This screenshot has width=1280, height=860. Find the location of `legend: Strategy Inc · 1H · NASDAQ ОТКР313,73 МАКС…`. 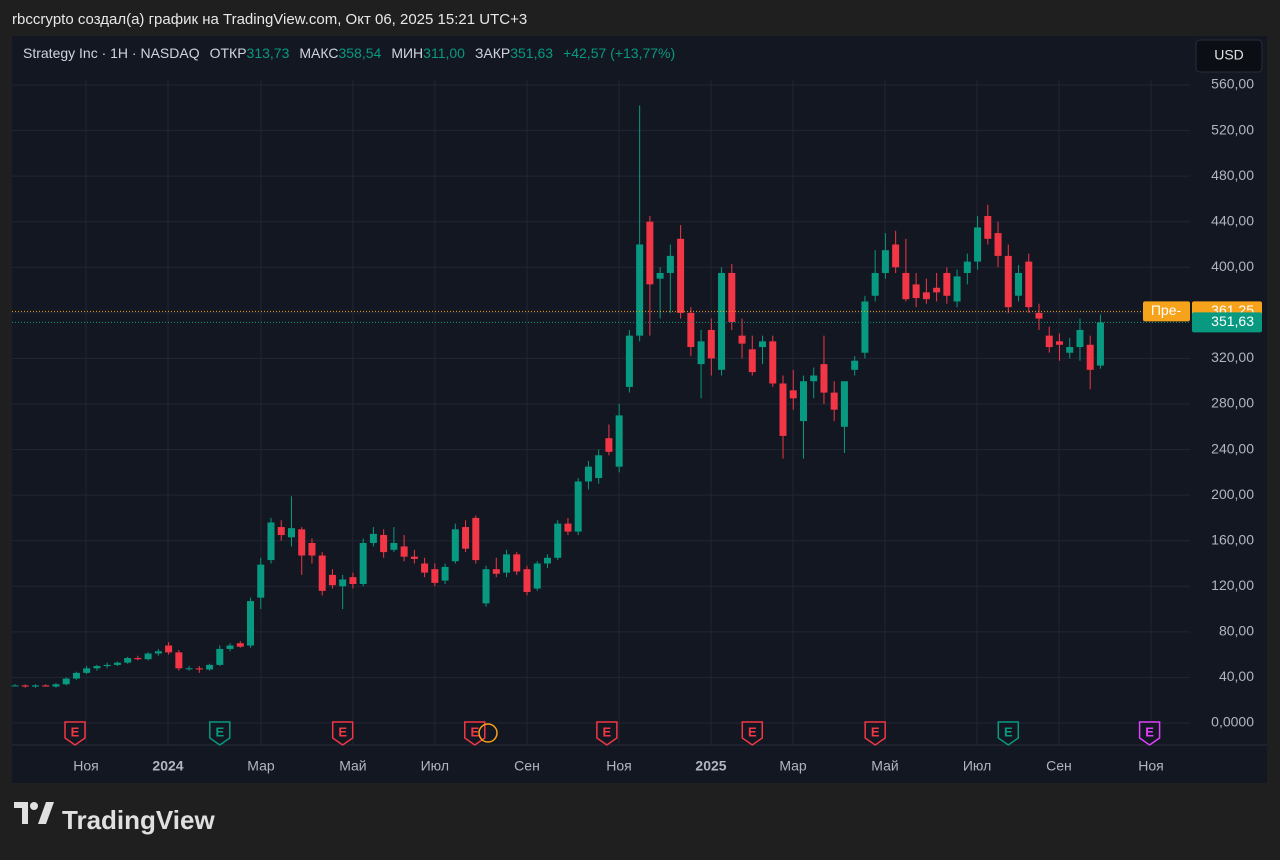

legend: Strategy Inc · 1H · NASDAQ ОТКР313,73 МАКС… is located at coordinates (349, 53).